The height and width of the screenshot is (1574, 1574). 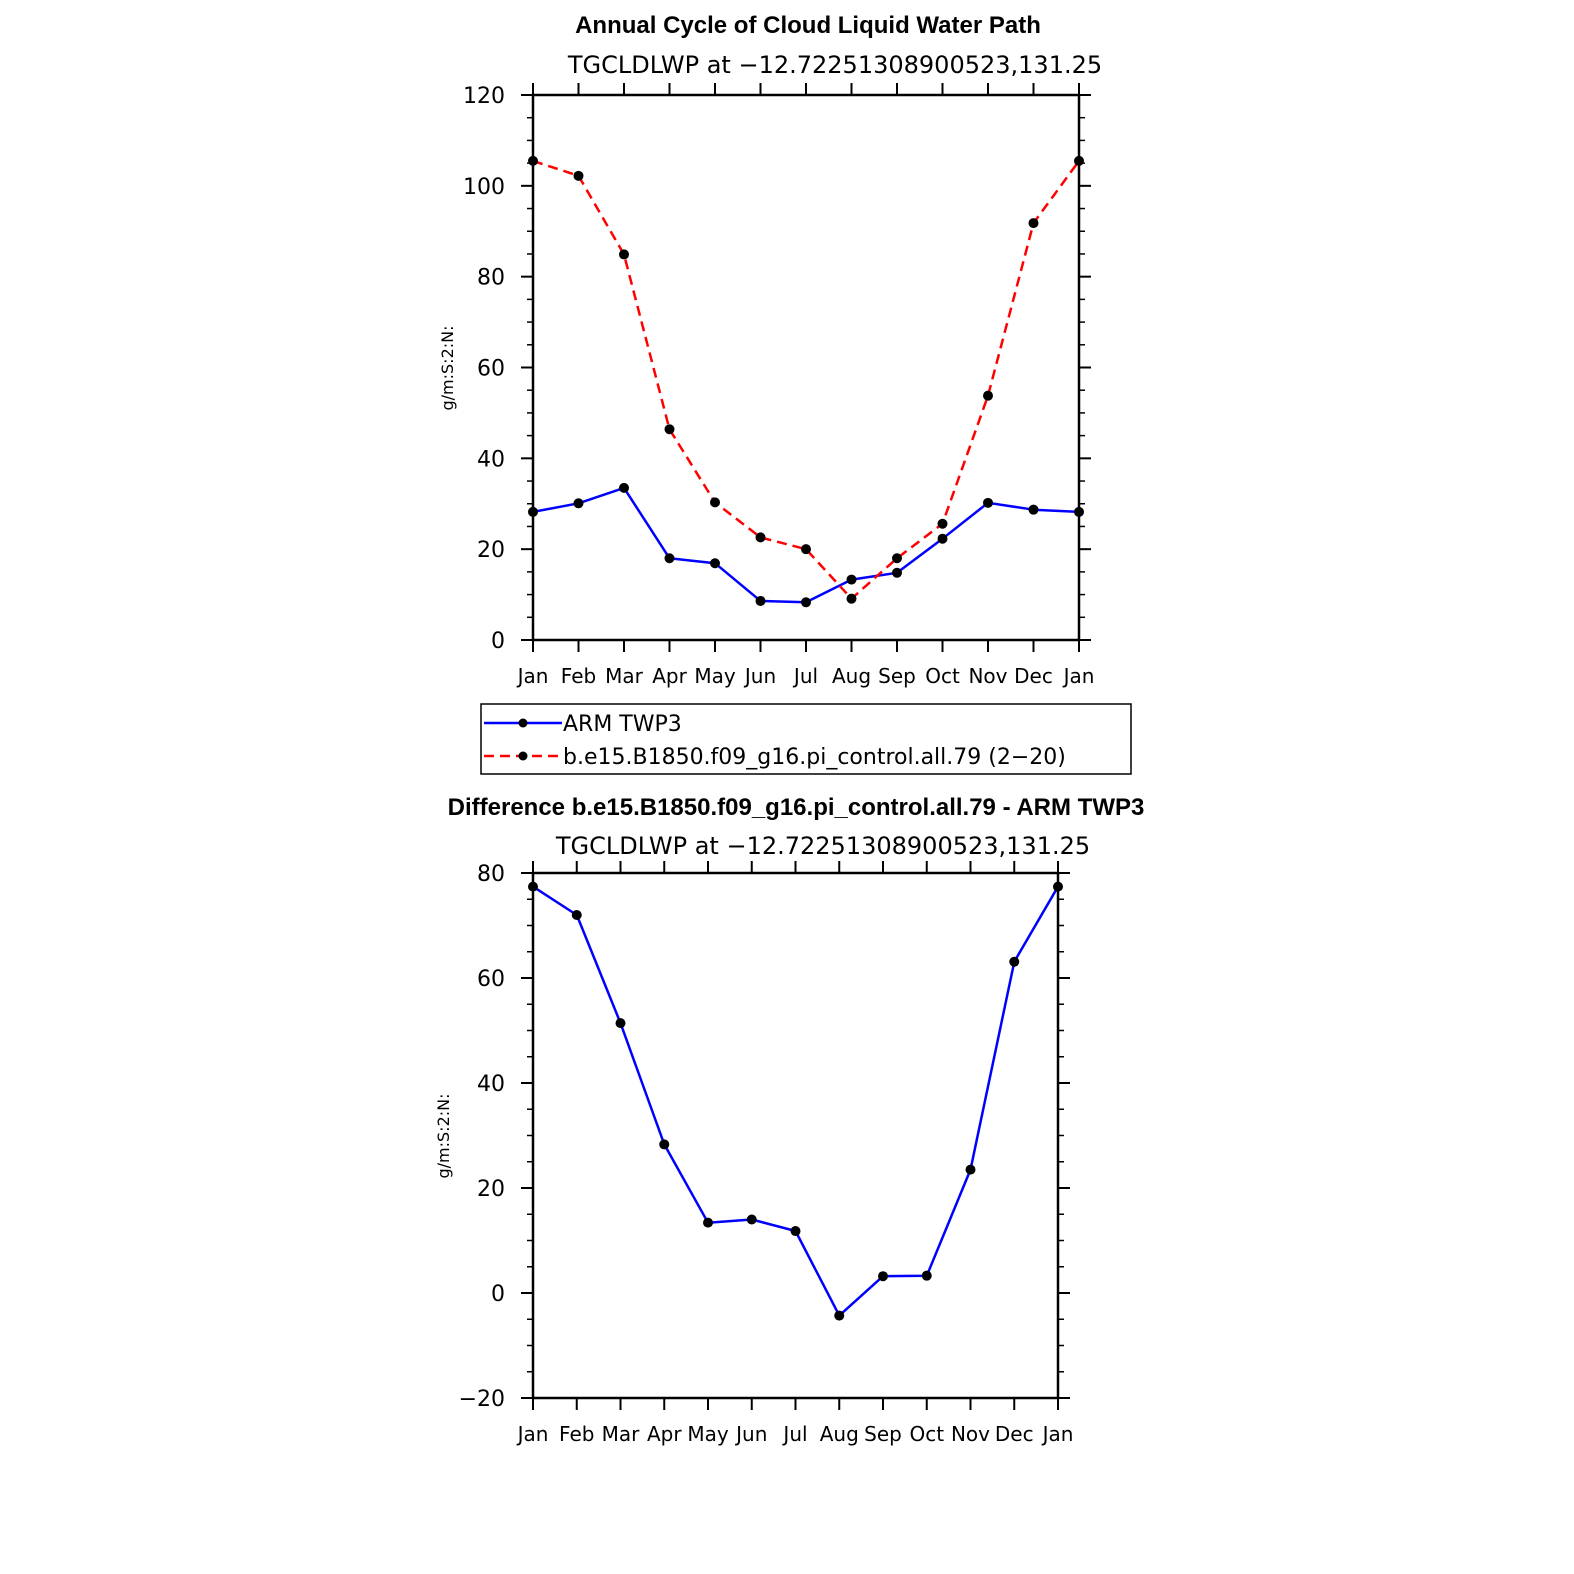 What do you see at coordinates (578, 676) in the screenshot?
I see `chart1-xtick-label: Feb` at bounding box center [578, 676].